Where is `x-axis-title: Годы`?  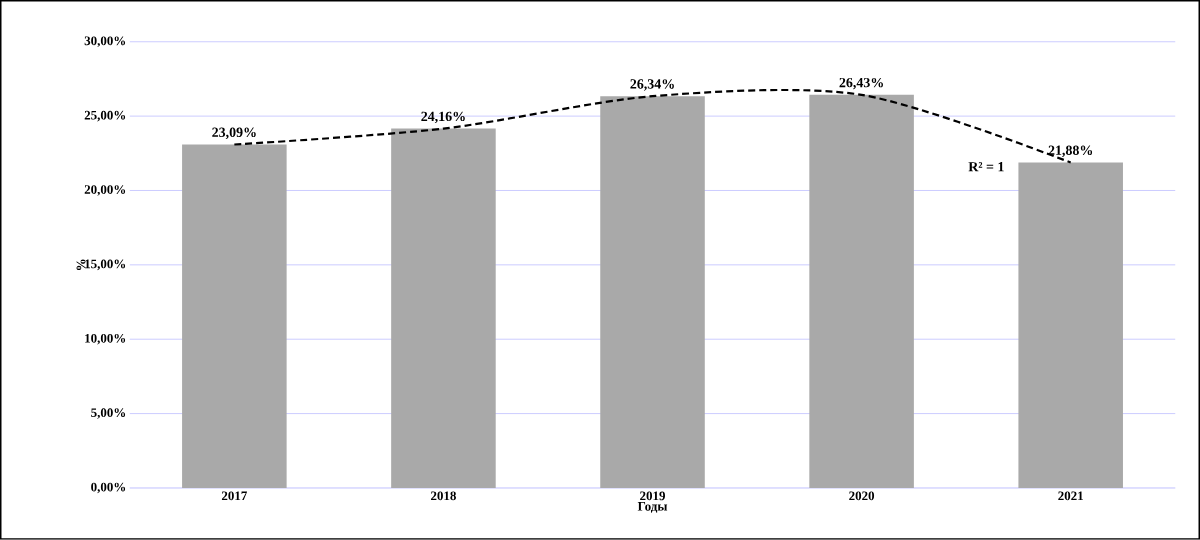
x-axis-title: Годы is located at coordinates (652, 507).